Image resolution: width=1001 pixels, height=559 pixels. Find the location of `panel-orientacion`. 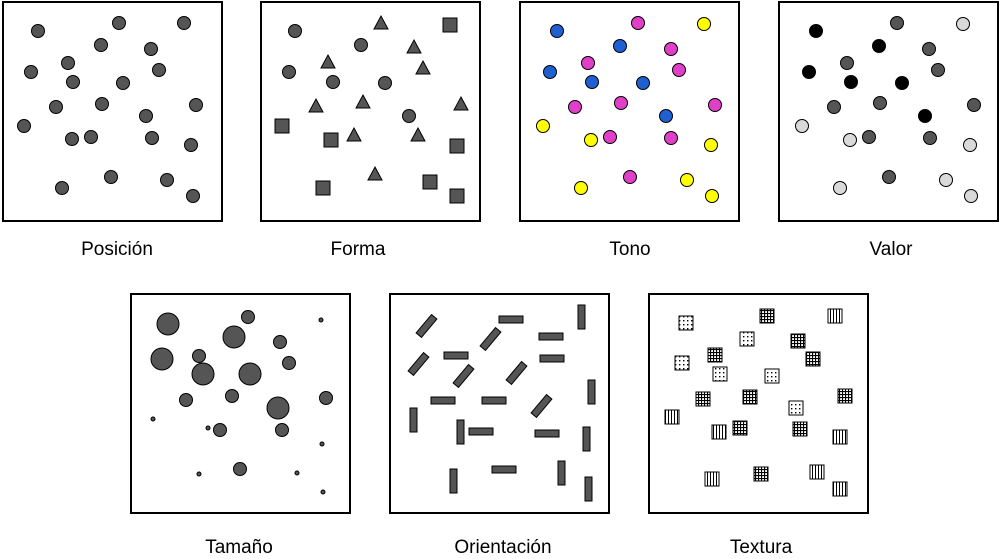

panel-orientacion is located at coordinates (499, 403).